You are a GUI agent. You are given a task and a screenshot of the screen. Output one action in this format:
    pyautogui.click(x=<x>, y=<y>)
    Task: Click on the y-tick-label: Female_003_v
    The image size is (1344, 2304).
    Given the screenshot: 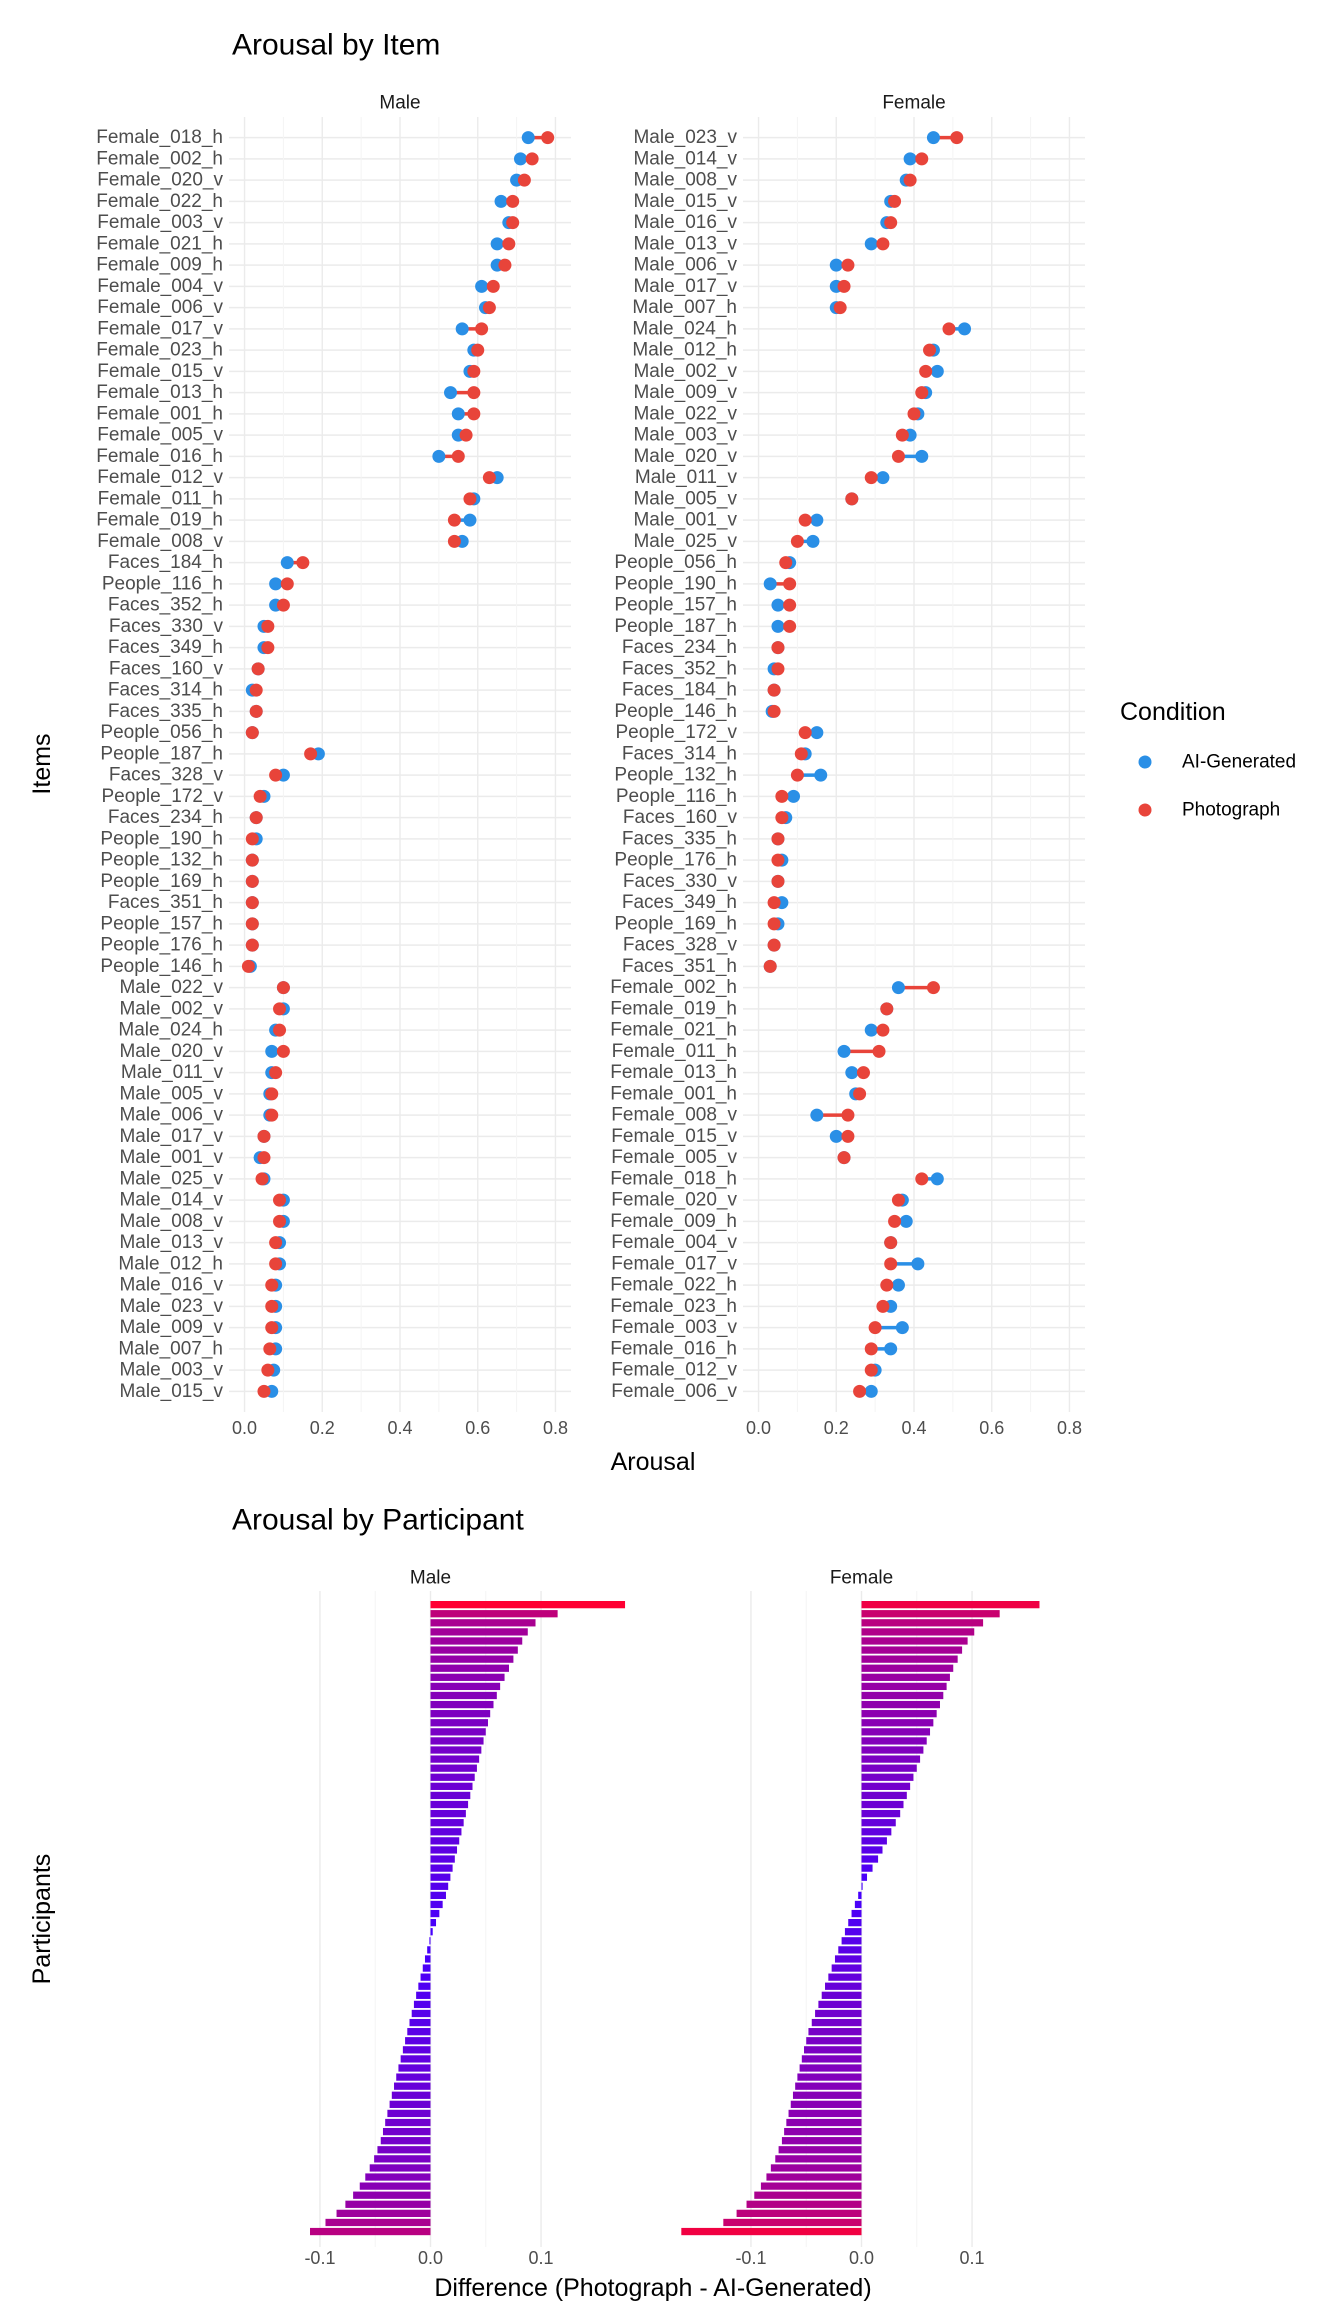 What is the action you would take?
    pyautogui.click(x=674, y=1327)
    